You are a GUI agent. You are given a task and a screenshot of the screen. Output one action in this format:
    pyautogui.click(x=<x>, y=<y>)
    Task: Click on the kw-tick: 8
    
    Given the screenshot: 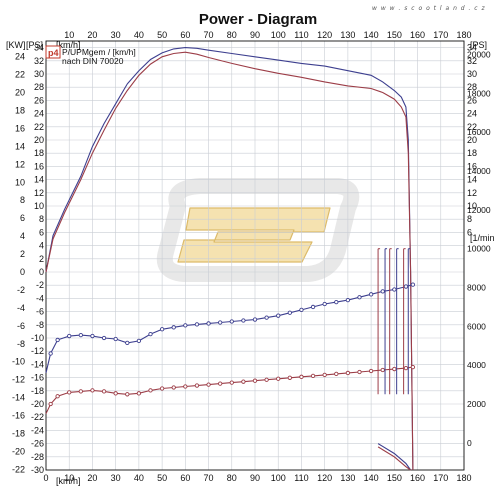 What is the action you would take?
    pyautogui.click(x=22, y=200)
    